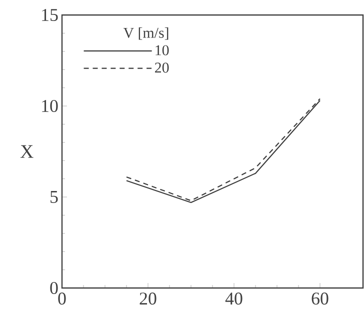  I want to click on legend-label: 20, so click(162, 67).